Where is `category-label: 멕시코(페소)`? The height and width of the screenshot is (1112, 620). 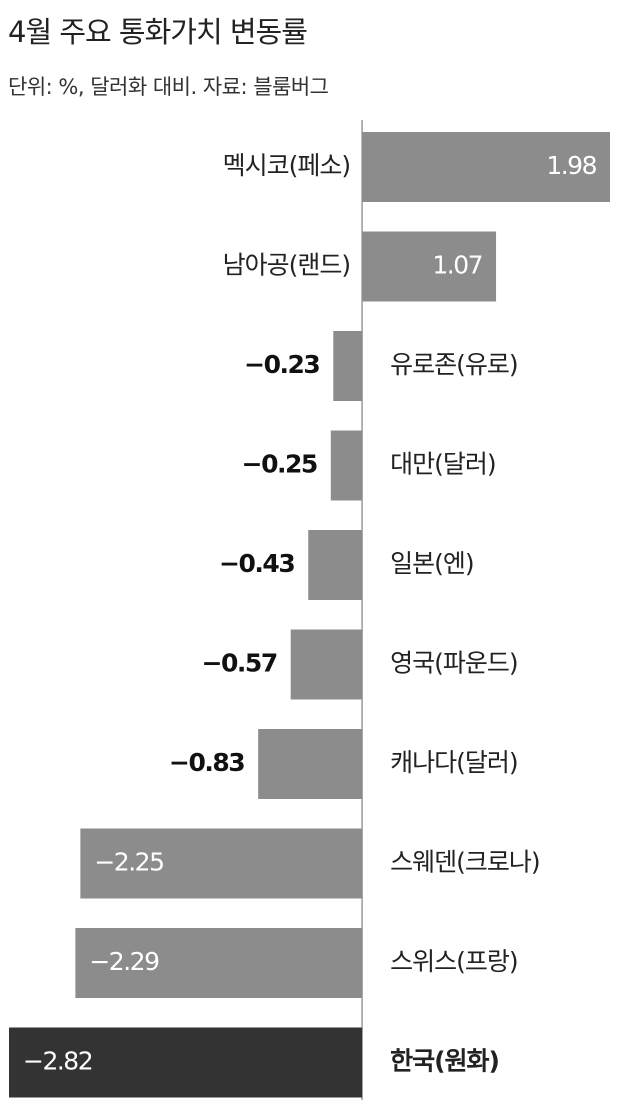
category-label: 멕시코(페소) is located at coordinates (287, 165).